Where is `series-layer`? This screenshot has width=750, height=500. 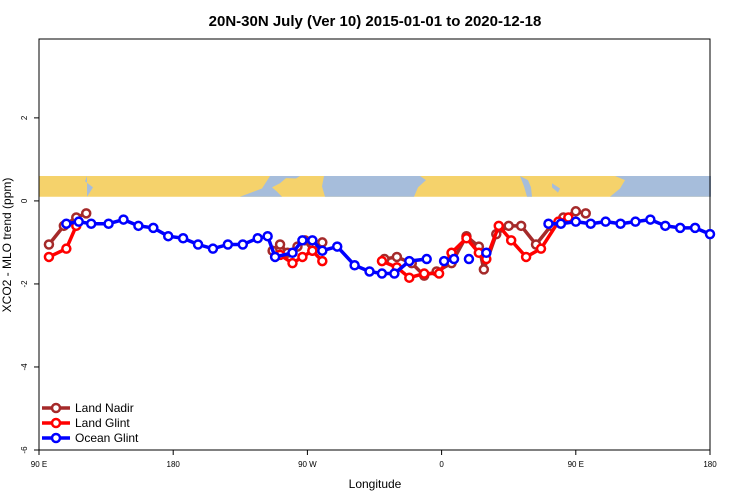
series-layer is located at coordinates (379, 244).